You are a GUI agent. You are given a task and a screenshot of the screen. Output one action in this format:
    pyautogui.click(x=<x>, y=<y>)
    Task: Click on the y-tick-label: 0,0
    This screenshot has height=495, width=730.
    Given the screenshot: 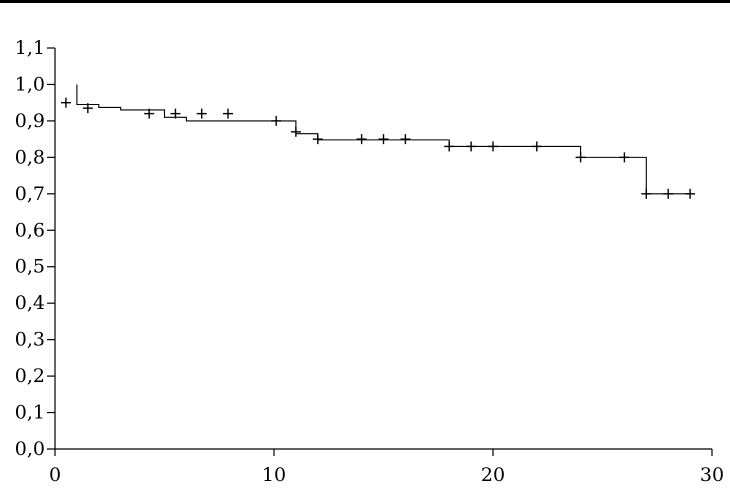 What is the action you would take?
    pyautogui.click(x=30, y=449)
    